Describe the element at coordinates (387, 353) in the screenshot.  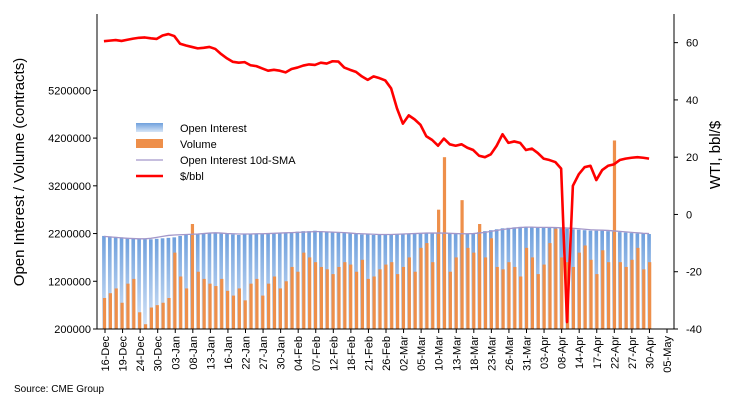
I see `x-tick-label: 26-Feb` at that location.